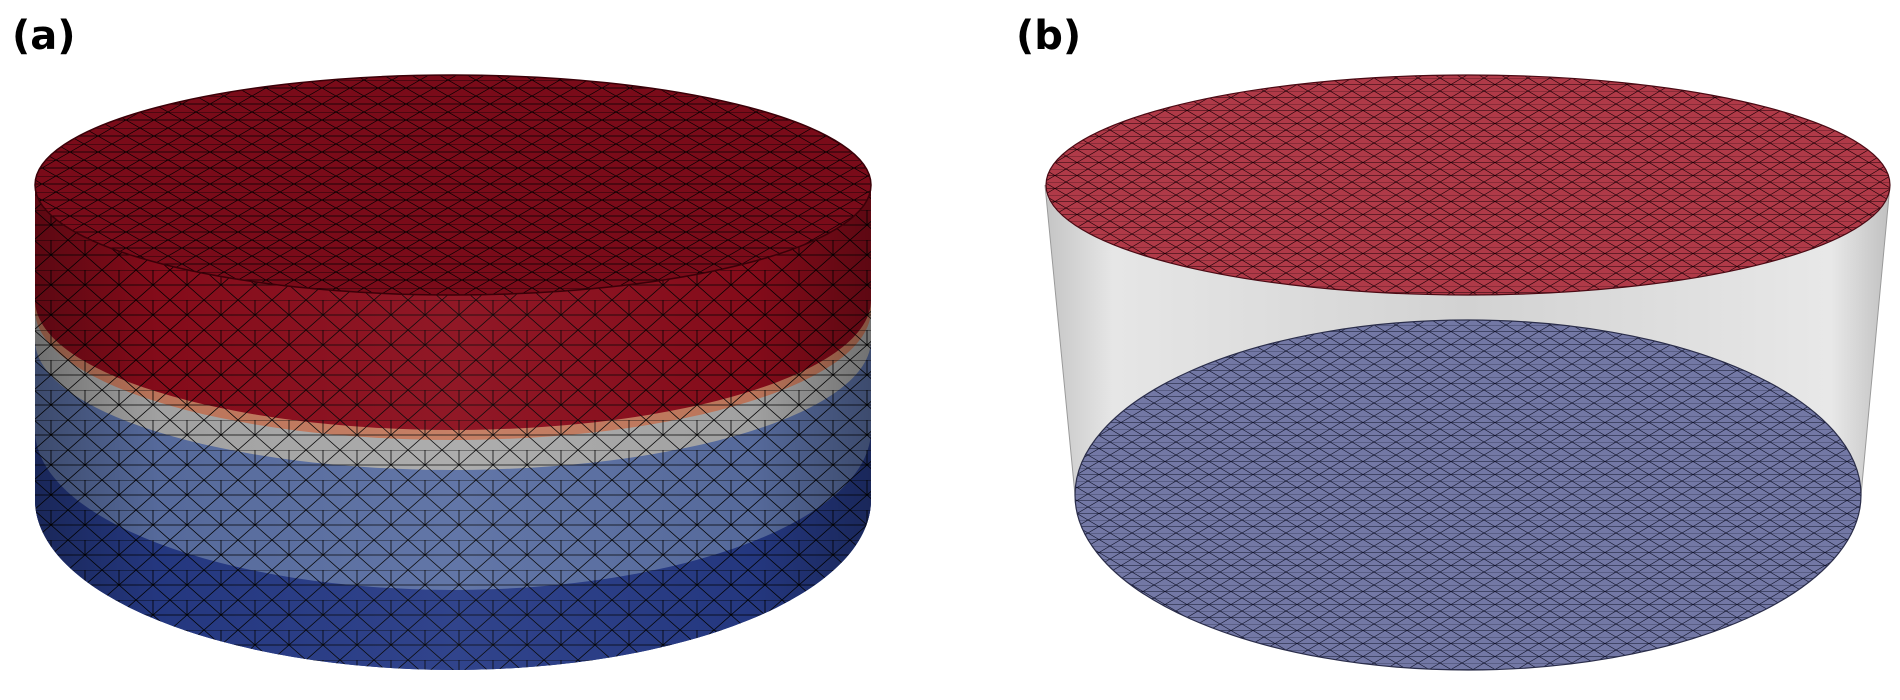 The height and width of the screenshot is (700, 1900). Describe the element at coordinates (1049, 36) in the screenshot. I see `panel-b-label: (b)` at that location.